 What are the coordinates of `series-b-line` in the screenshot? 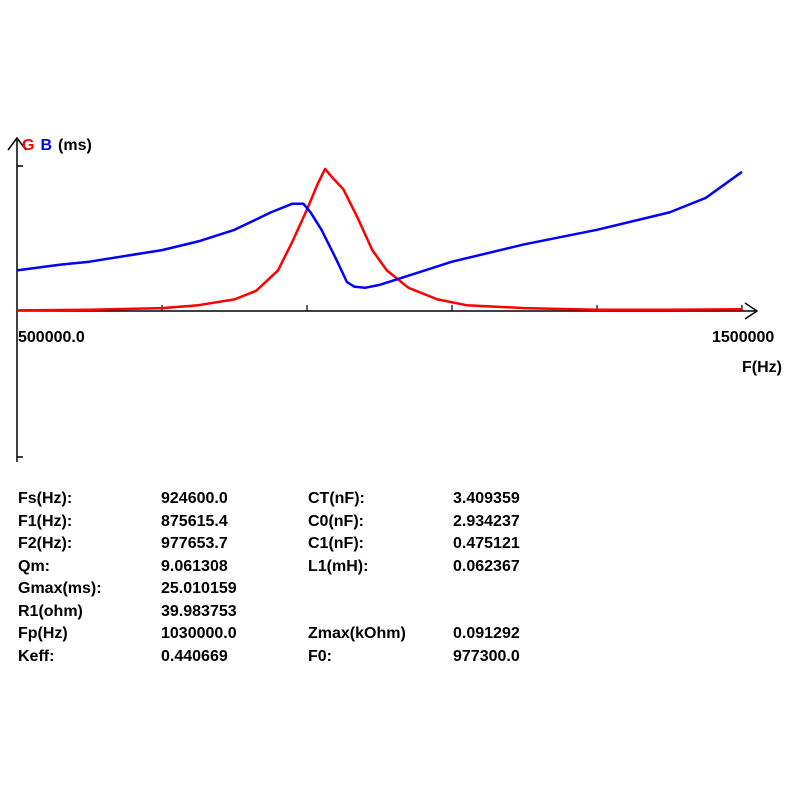 It's located at (379, 230).